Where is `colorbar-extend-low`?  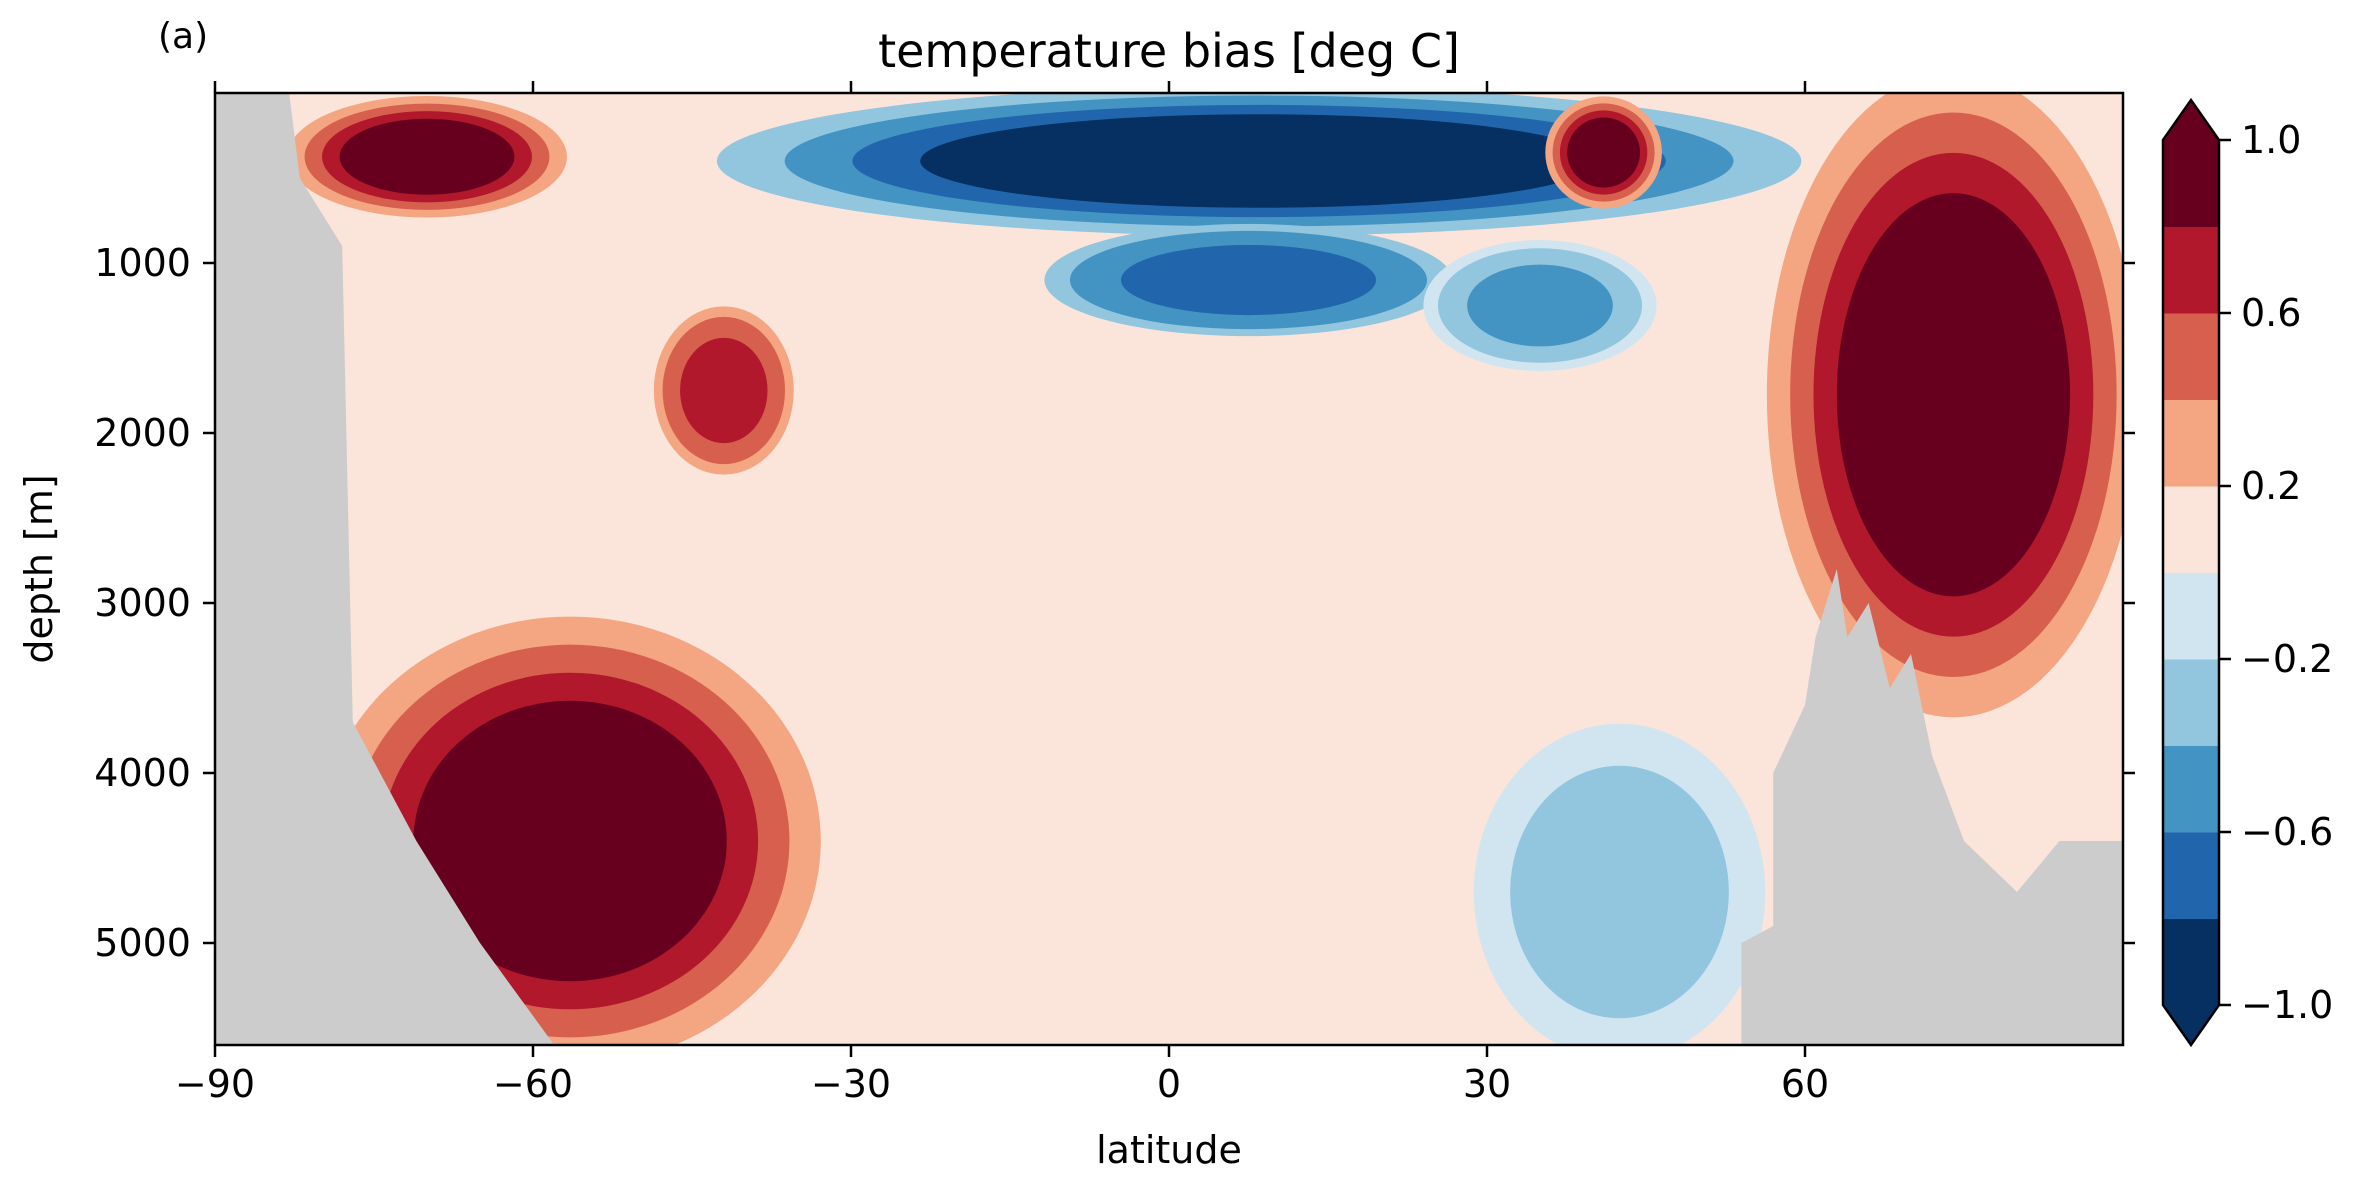 colorbar-extend-low is located at coordinates (2191, 1025).